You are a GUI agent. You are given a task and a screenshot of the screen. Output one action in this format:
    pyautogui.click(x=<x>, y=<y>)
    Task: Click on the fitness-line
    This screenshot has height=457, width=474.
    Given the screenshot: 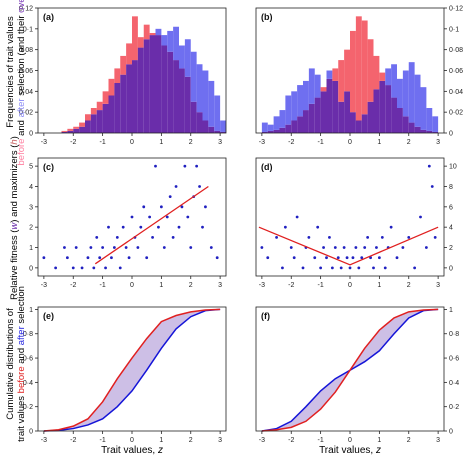 What is the action you would take?
    pyautogui.click(x=348, y=246)
    